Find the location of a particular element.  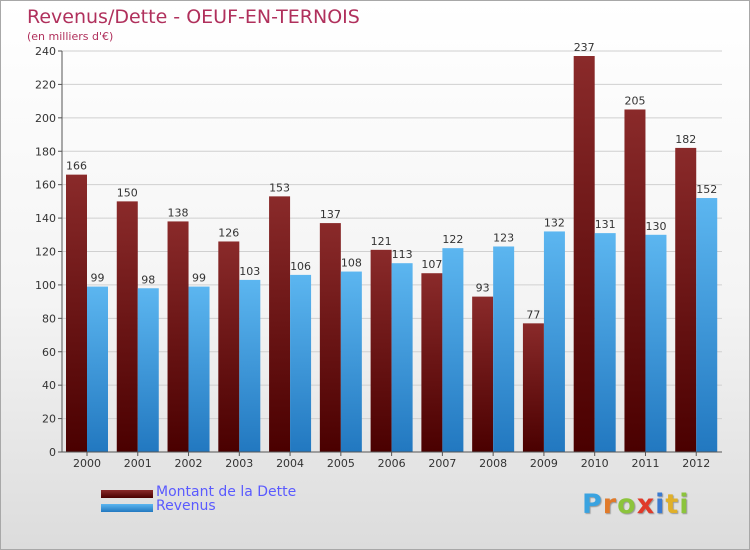

y-tick-label: 180 is located at coordinates (45, 151).